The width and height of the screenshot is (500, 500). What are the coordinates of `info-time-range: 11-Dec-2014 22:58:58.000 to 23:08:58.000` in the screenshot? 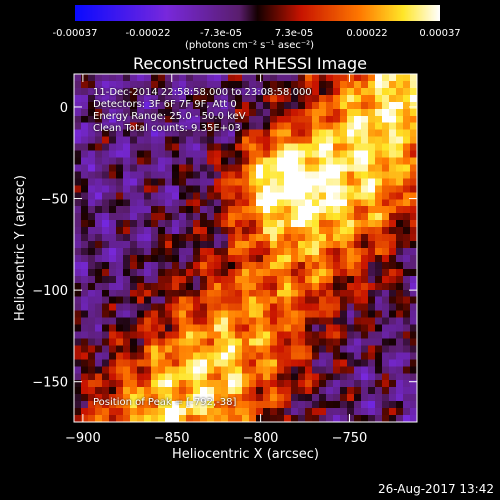 It's located at (202, 92).